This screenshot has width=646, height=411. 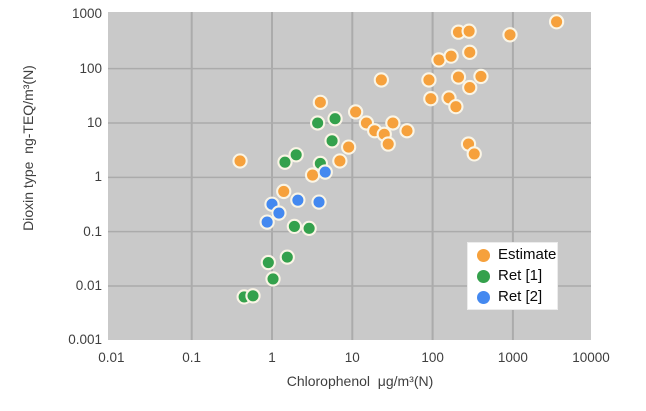 What do you see at coordinates (520, 296) in the screenshot?
I see `legend-label: Ret [2]` at bounding box center [520, 296].